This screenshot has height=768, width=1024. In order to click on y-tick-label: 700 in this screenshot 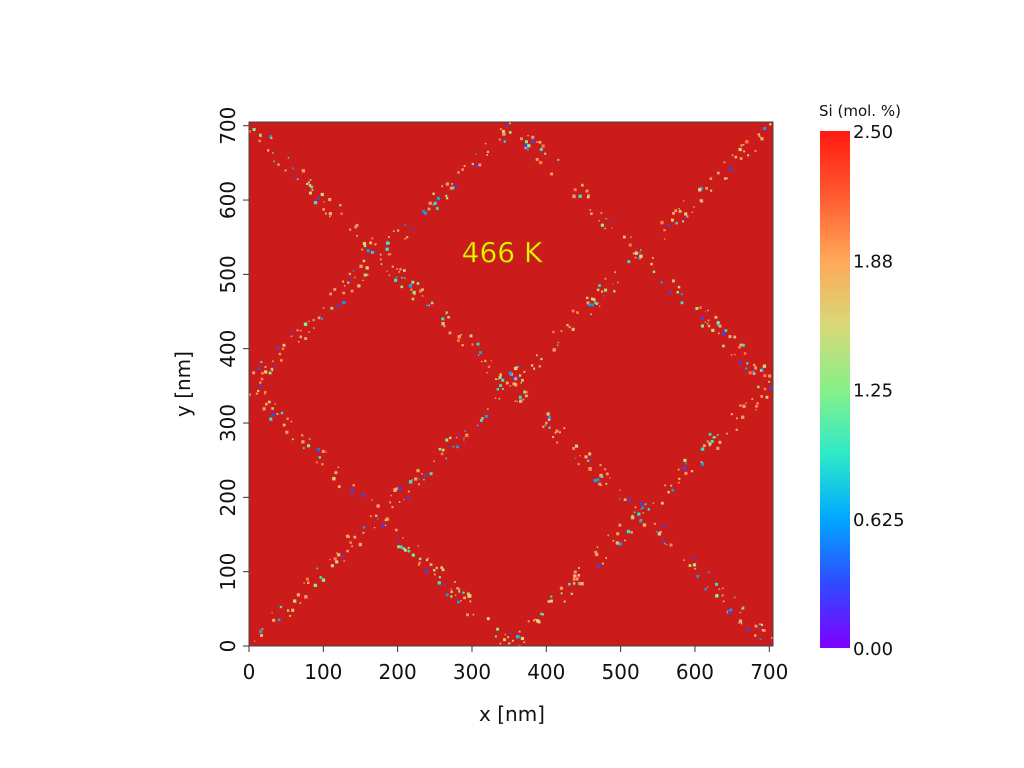, I will do `click(228, 126)`.